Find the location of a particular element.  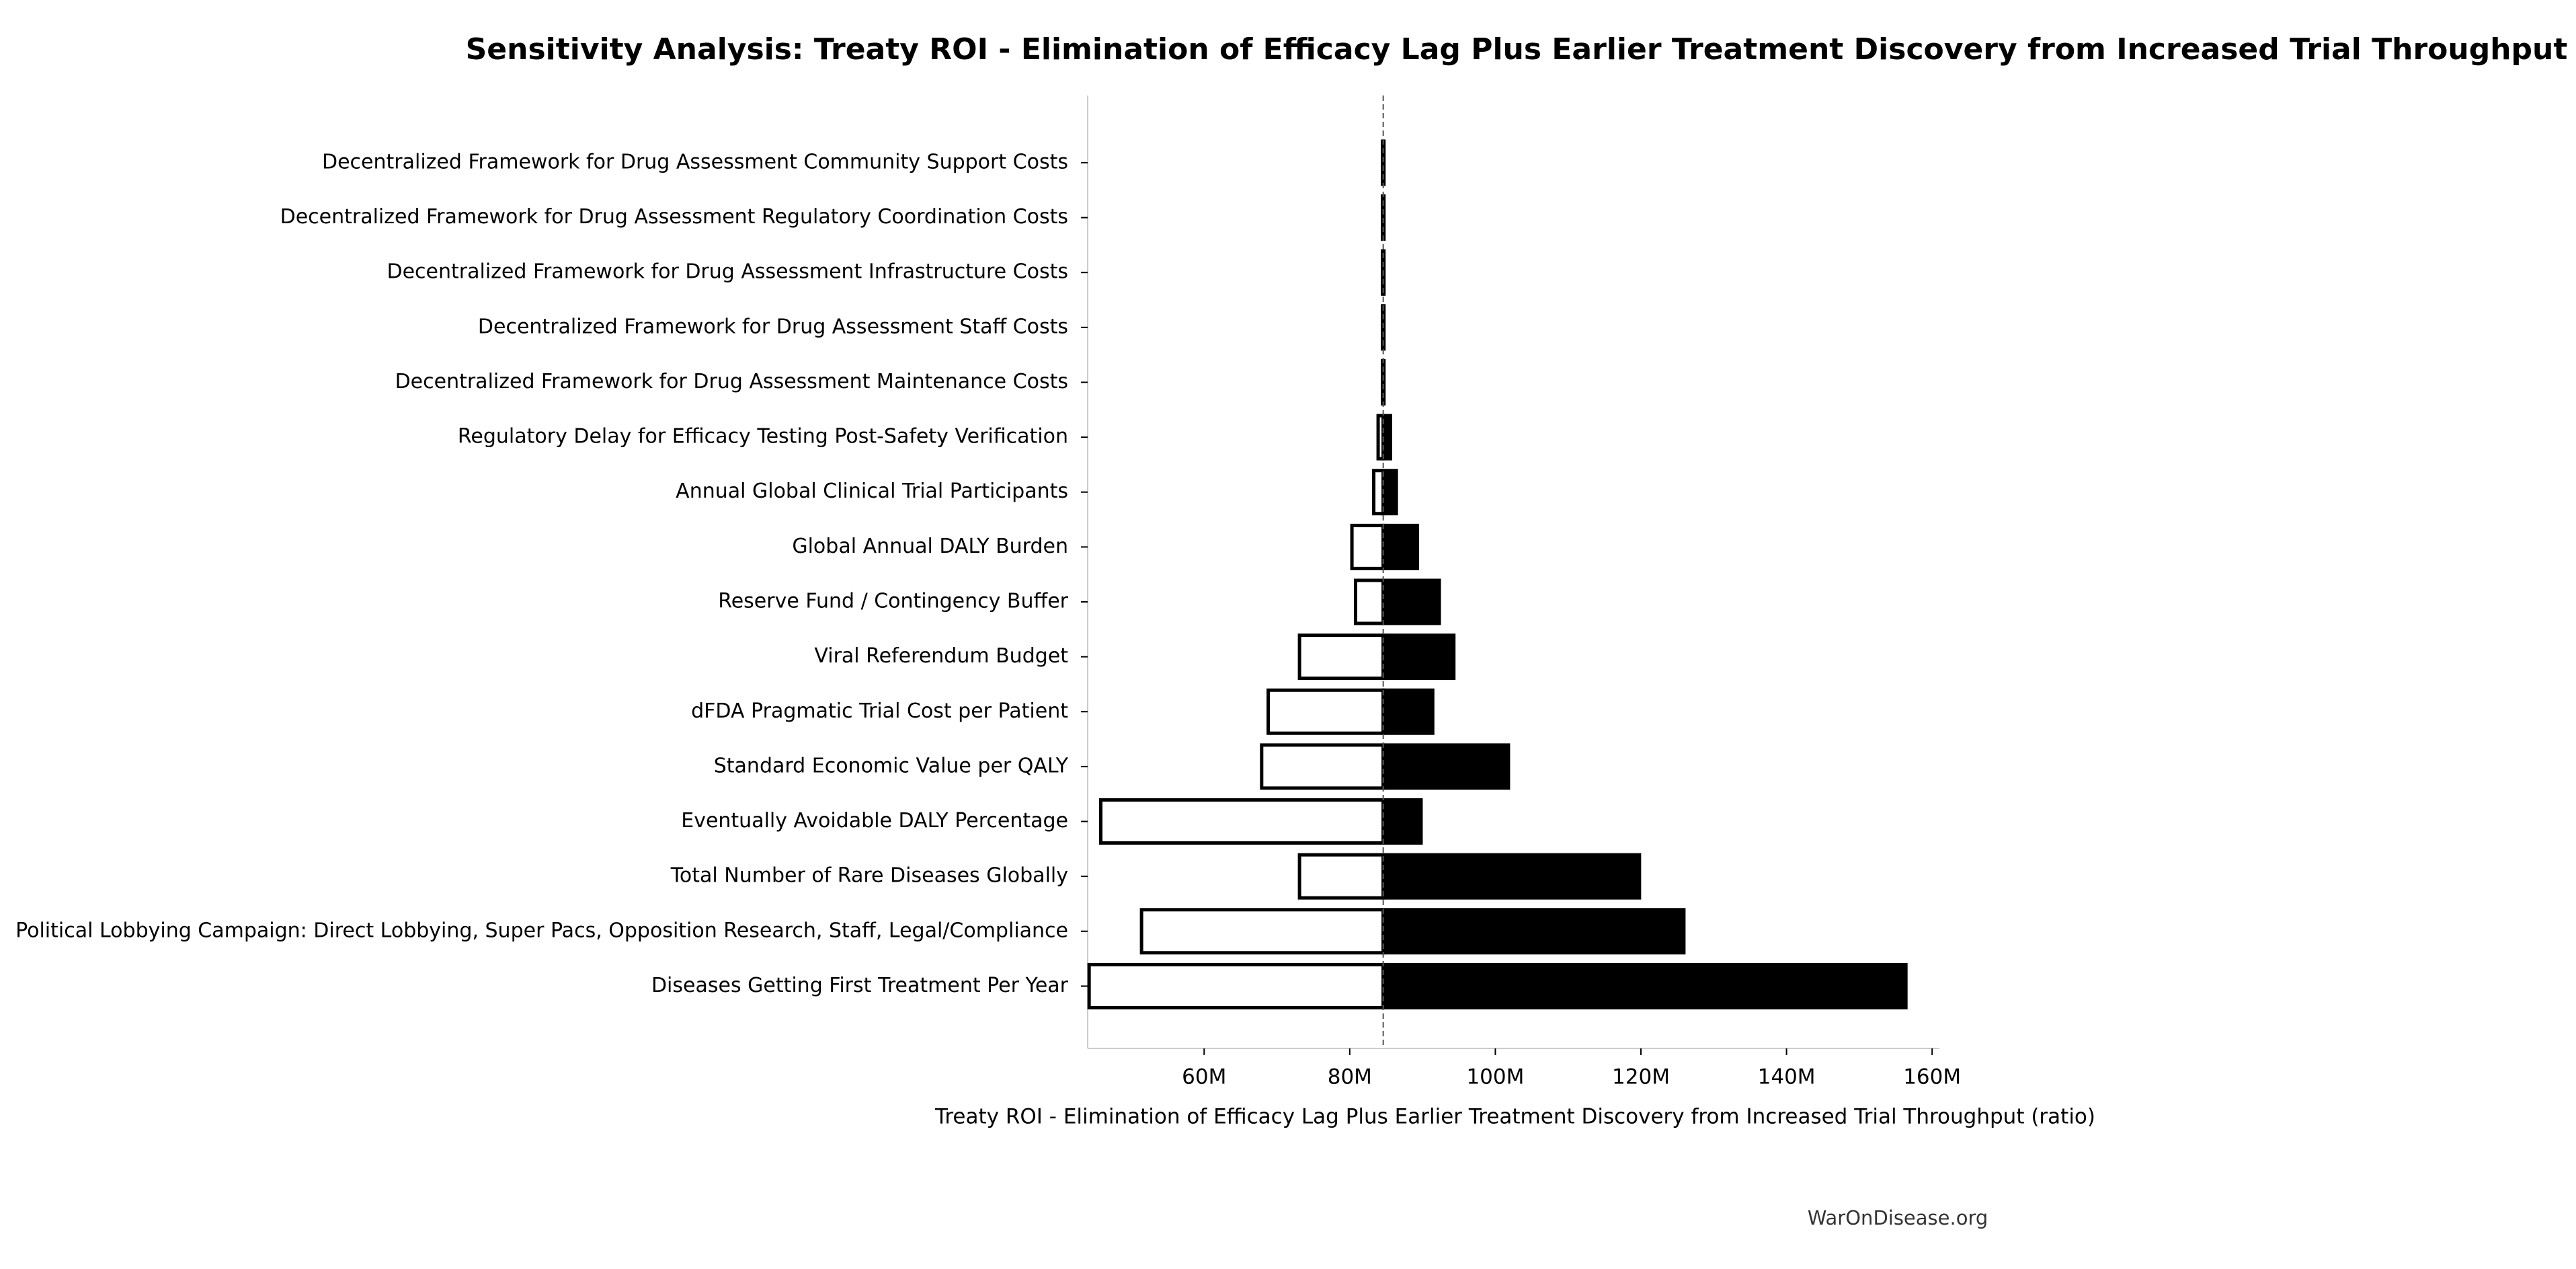

y-tick-label: Eventually Avoidable DALY Percentage is located at coordinates (874, 821).